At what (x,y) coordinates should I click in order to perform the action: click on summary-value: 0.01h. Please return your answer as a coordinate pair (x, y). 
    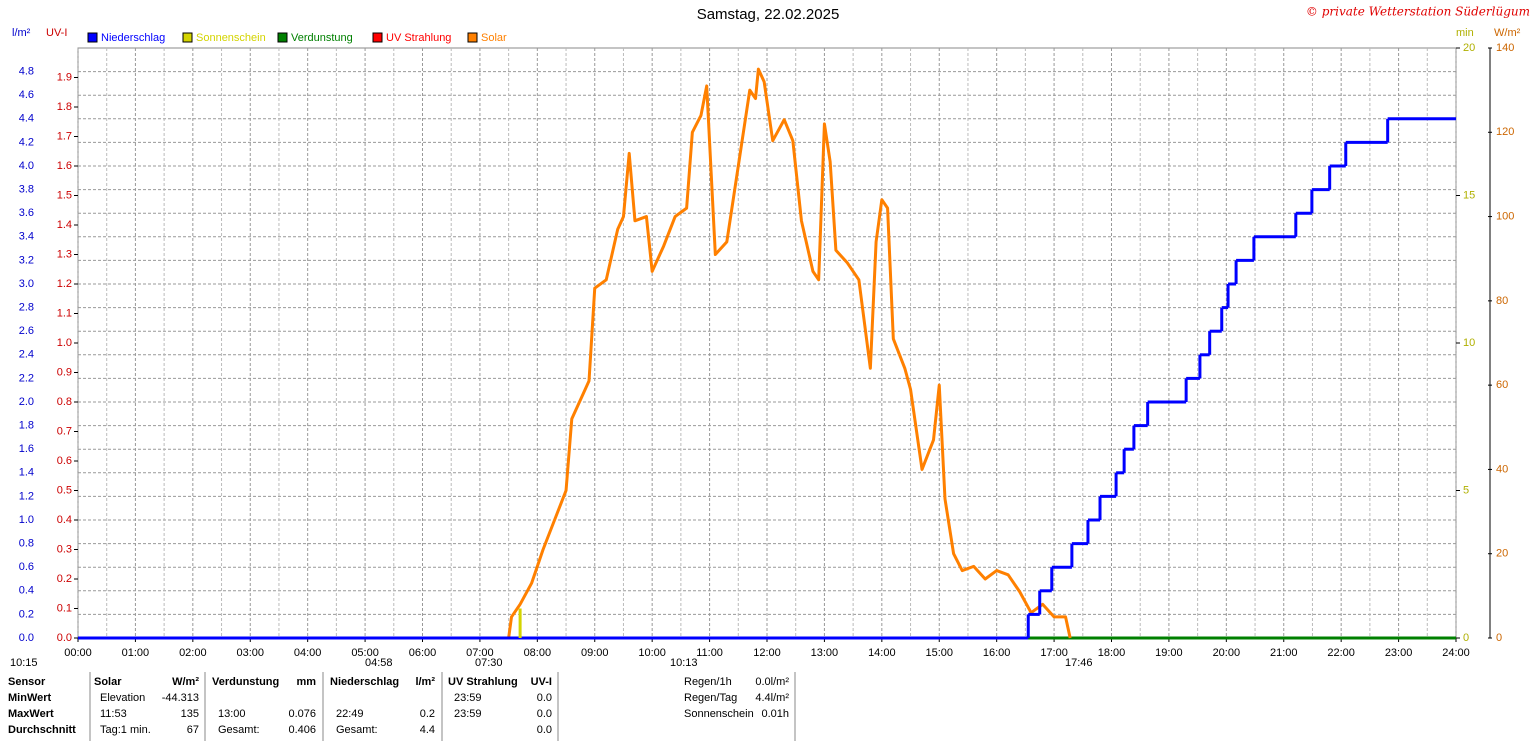
    Looking at the image, I should click on (775, 714).